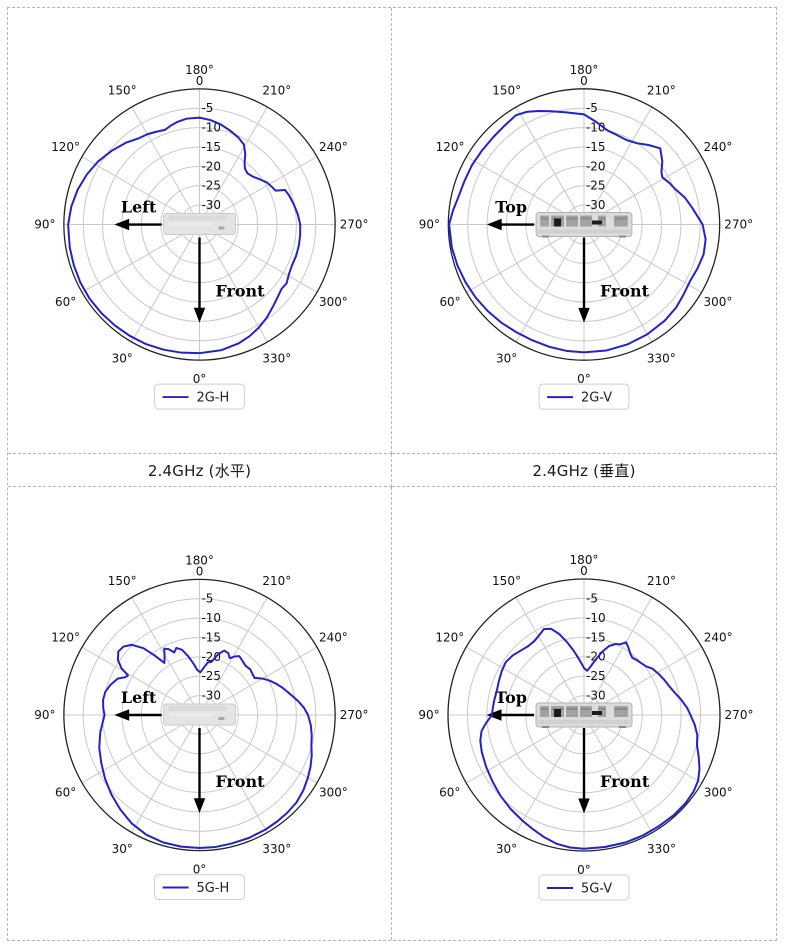 Image resolution: width=785 pixels, height=950 pixels. What do you see at coordinates (596, 889) in the screenshot?
I see `legend-label: 5G-V` at bounding box center [596, 889].